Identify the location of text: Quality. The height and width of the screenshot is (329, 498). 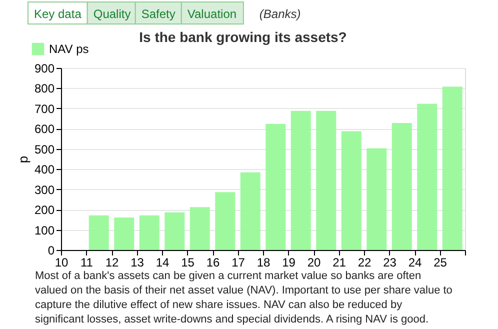
(112, 14).